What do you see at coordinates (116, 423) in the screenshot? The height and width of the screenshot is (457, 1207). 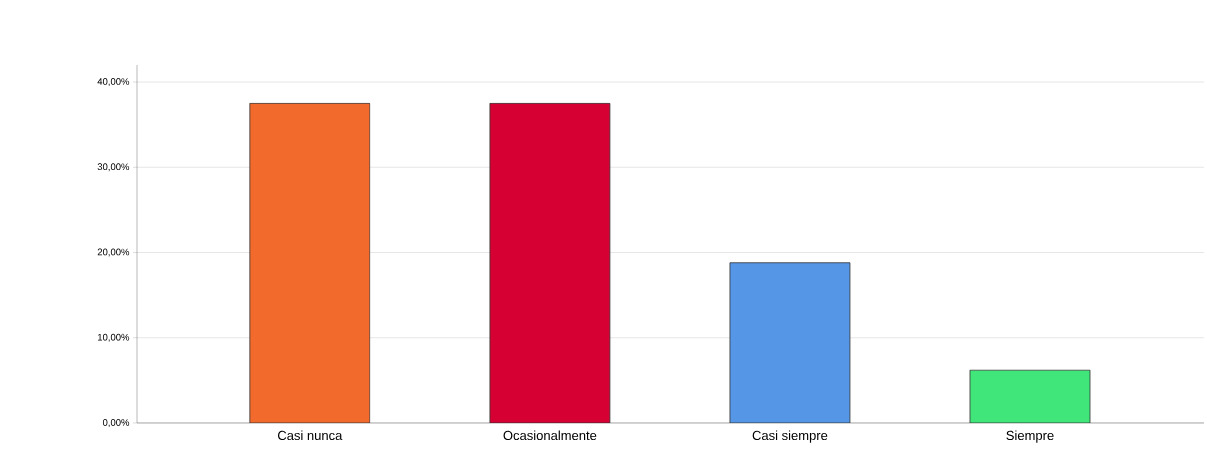 I see `y-tick-label: 0,00%` at bounding box center [116, 423].